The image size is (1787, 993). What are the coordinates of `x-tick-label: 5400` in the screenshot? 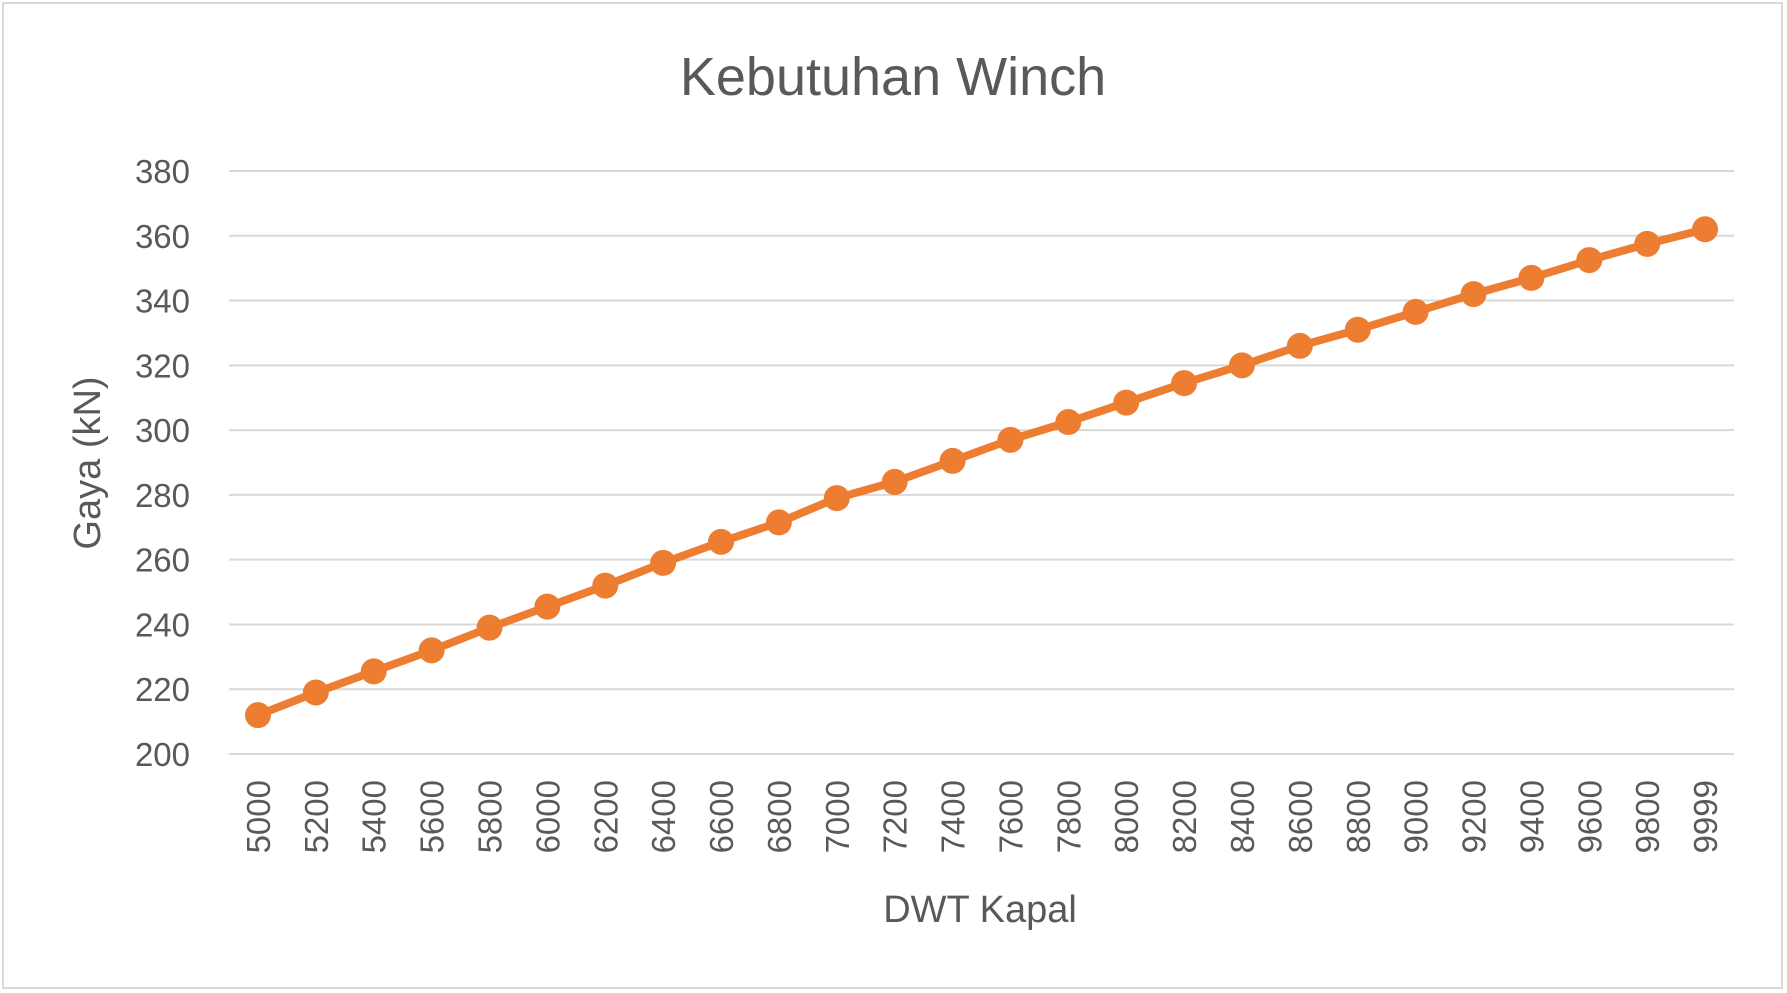 It's located at (374, 816).